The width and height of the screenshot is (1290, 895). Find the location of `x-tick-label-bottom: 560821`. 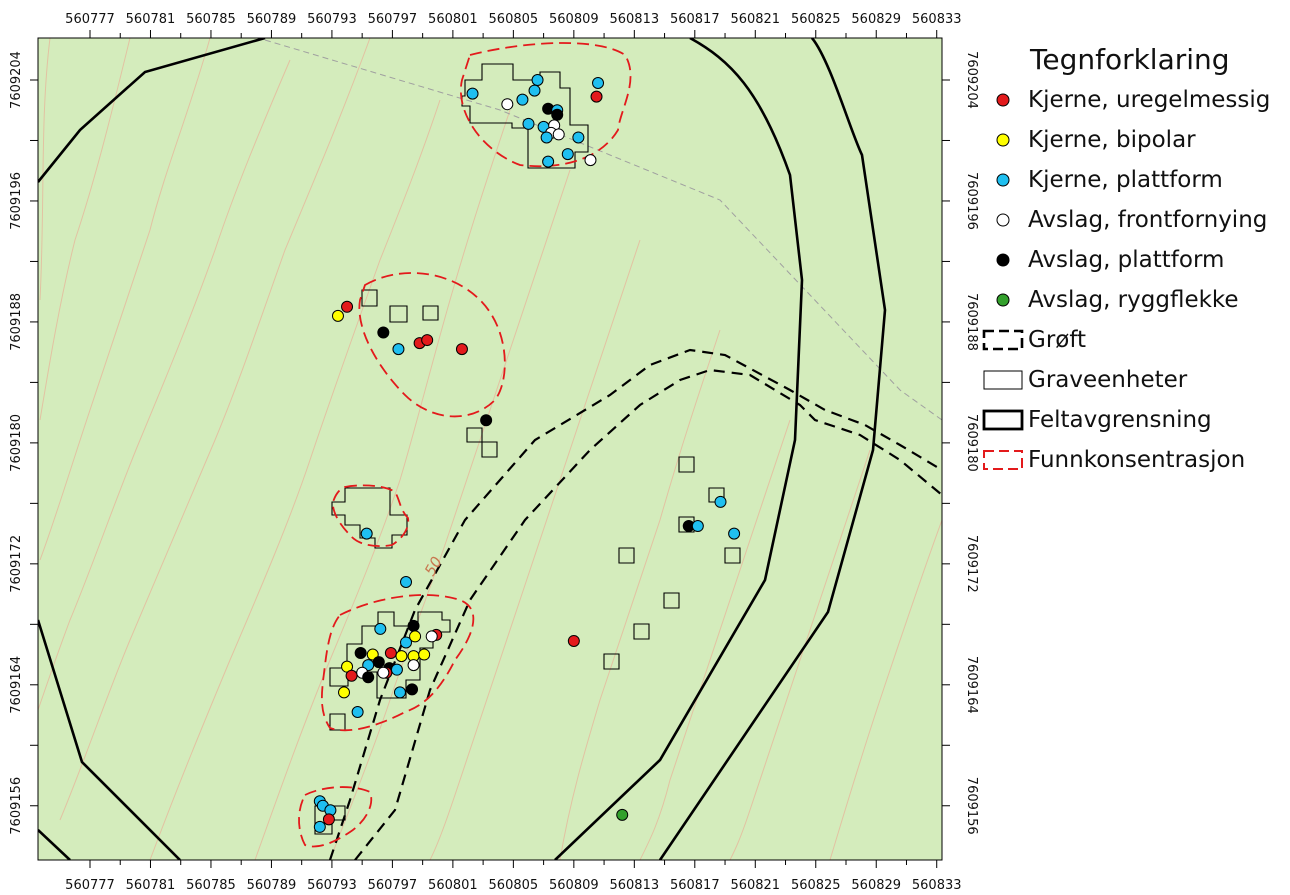

x-tick-label-bottom: 560821 is located at coordinates (755, 885).